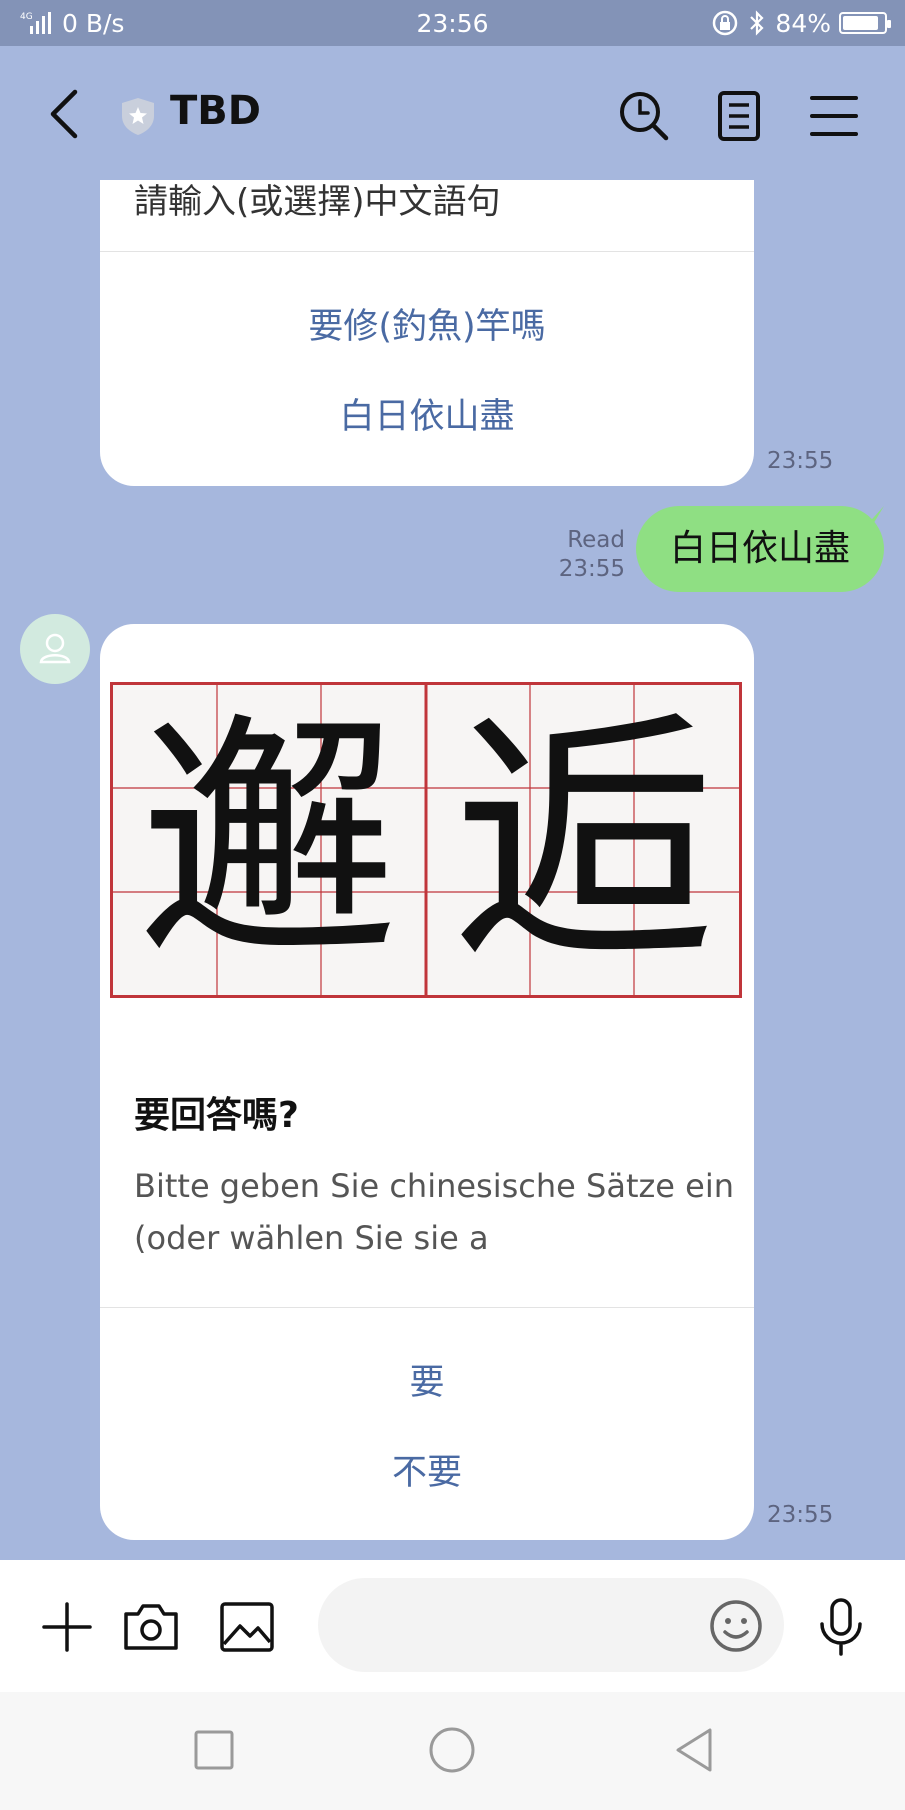  Describe the element at coordinates (65, 114) in the screenshot. I see `back-icon` at that location.